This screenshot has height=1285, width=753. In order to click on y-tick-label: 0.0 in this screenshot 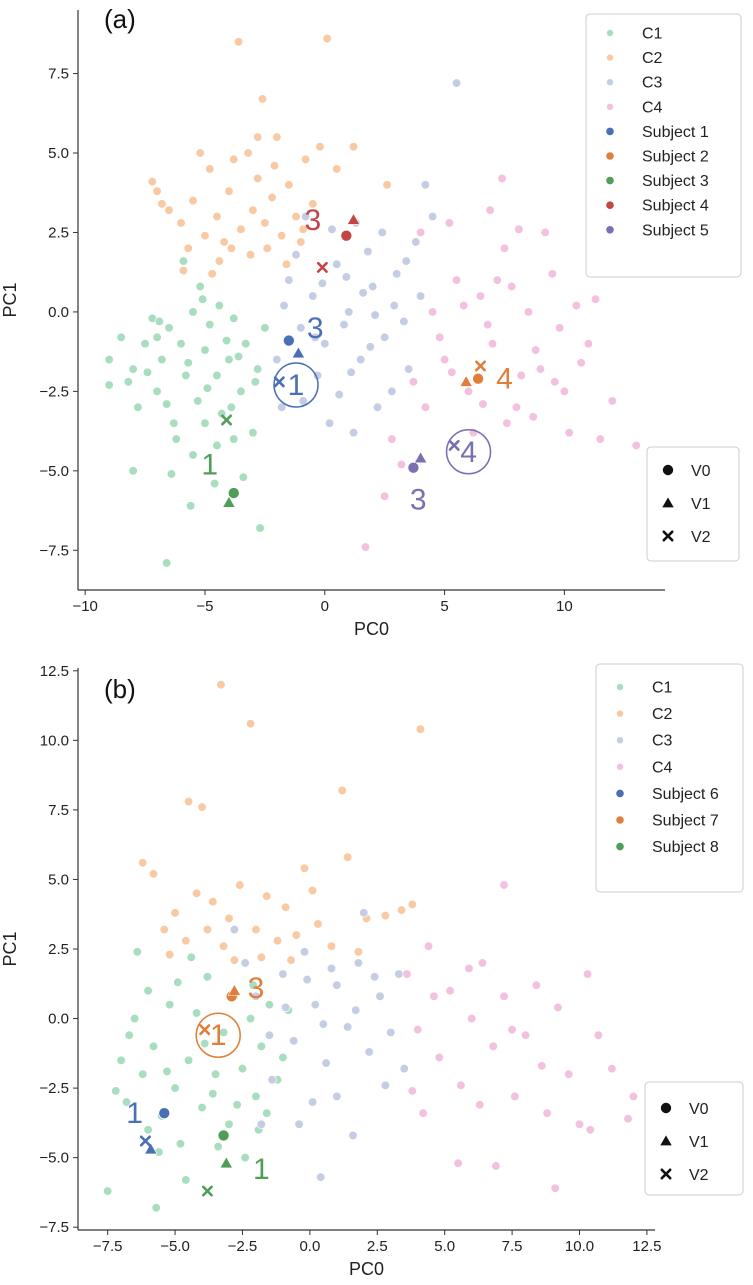, I will do `click(58, 312)`.